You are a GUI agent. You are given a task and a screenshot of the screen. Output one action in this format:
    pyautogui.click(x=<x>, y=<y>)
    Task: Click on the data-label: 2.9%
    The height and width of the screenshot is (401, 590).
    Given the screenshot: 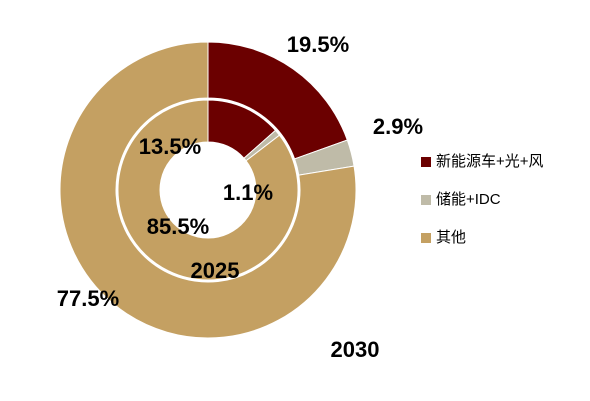 What is the action you would take?
    pyautogui.click(x=398, y=126)
    